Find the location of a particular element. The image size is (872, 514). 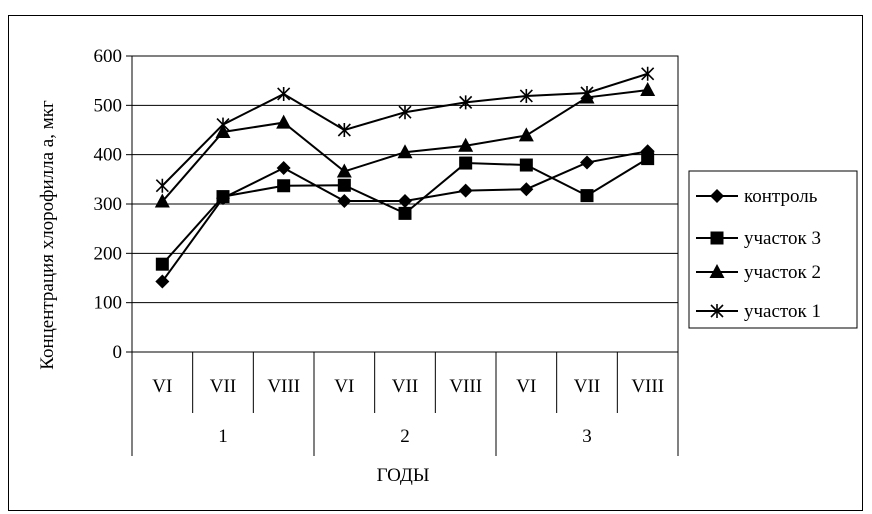

y-axis-label: Концентрация хлорофилла а, мкг is located at coordinates (47, 235).